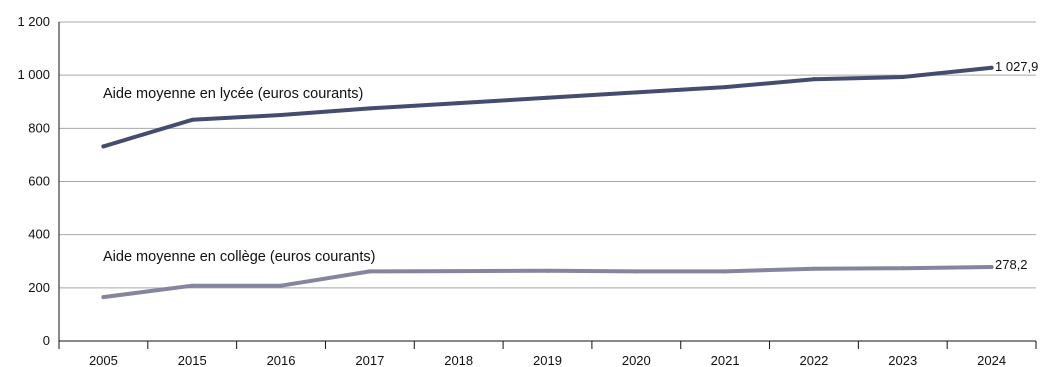 This screenshot has width=1050, height=367. I want to click on x-tick-label: 2019, so click(547, 360).